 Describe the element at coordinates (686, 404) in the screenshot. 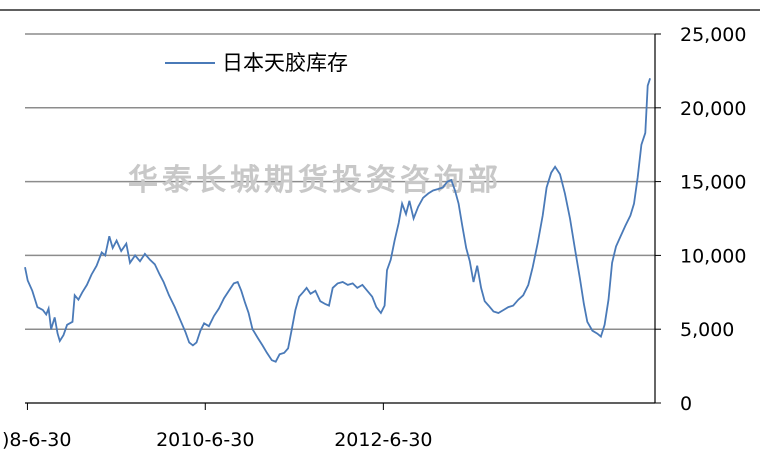

I see `y-tick-label: 0` at that location.